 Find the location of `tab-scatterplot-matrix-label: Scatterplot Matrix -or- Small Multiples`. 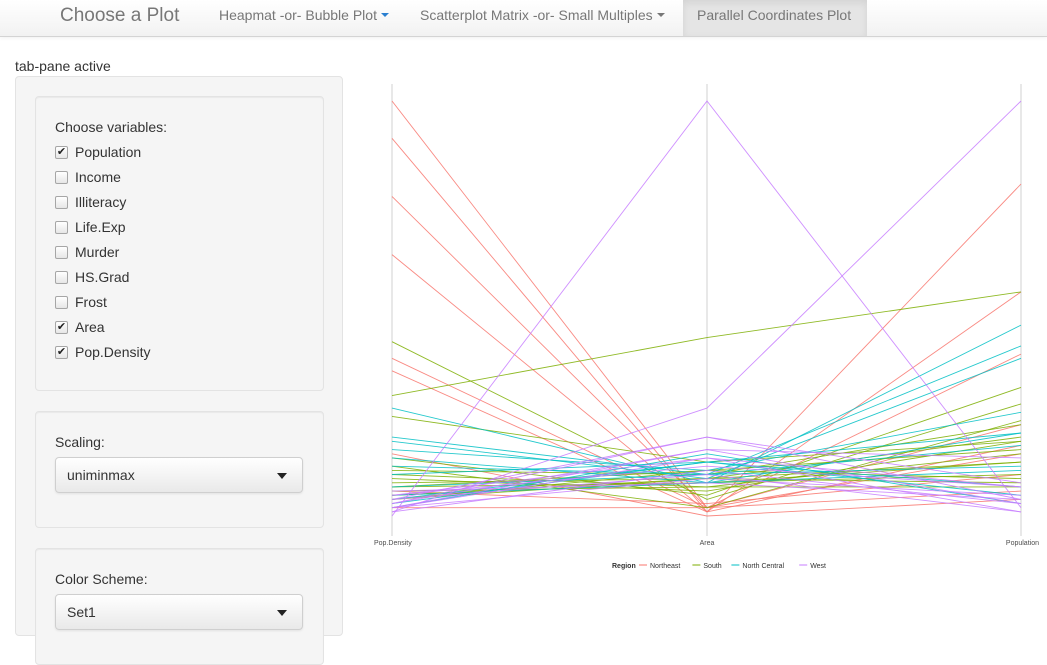

tab-scatterplot-matrix-label: Scatterplot Matrix -or- Small Multiples is located at coordinates (536, 15).